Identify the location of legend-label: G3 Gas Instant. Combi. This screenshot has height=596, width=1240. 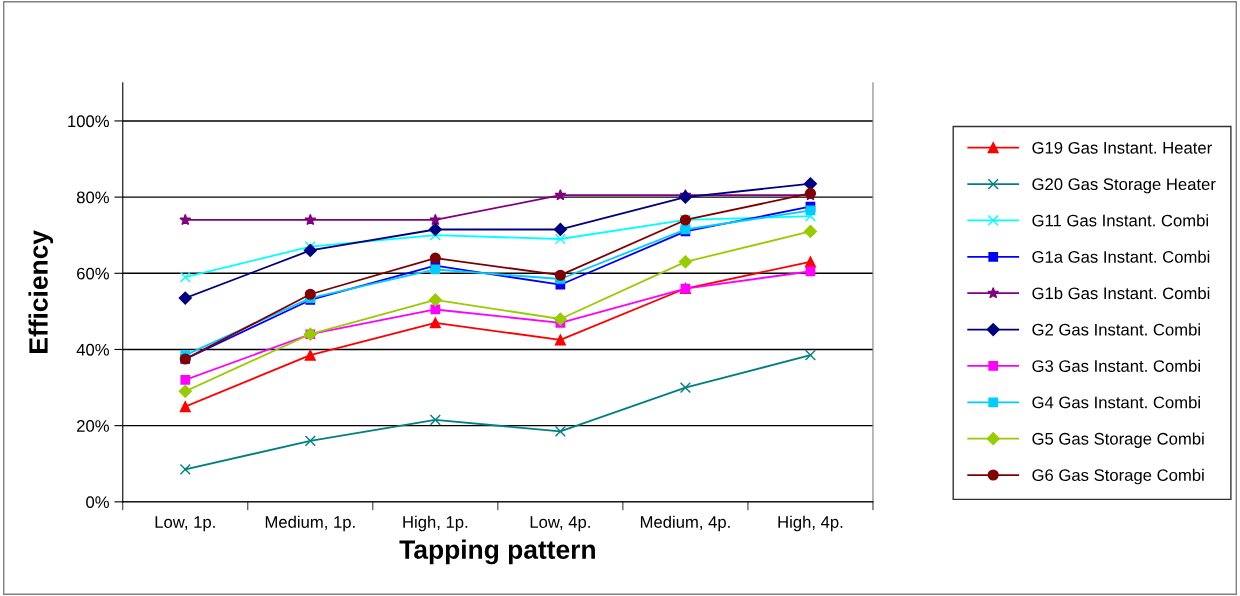
(1116, 365).